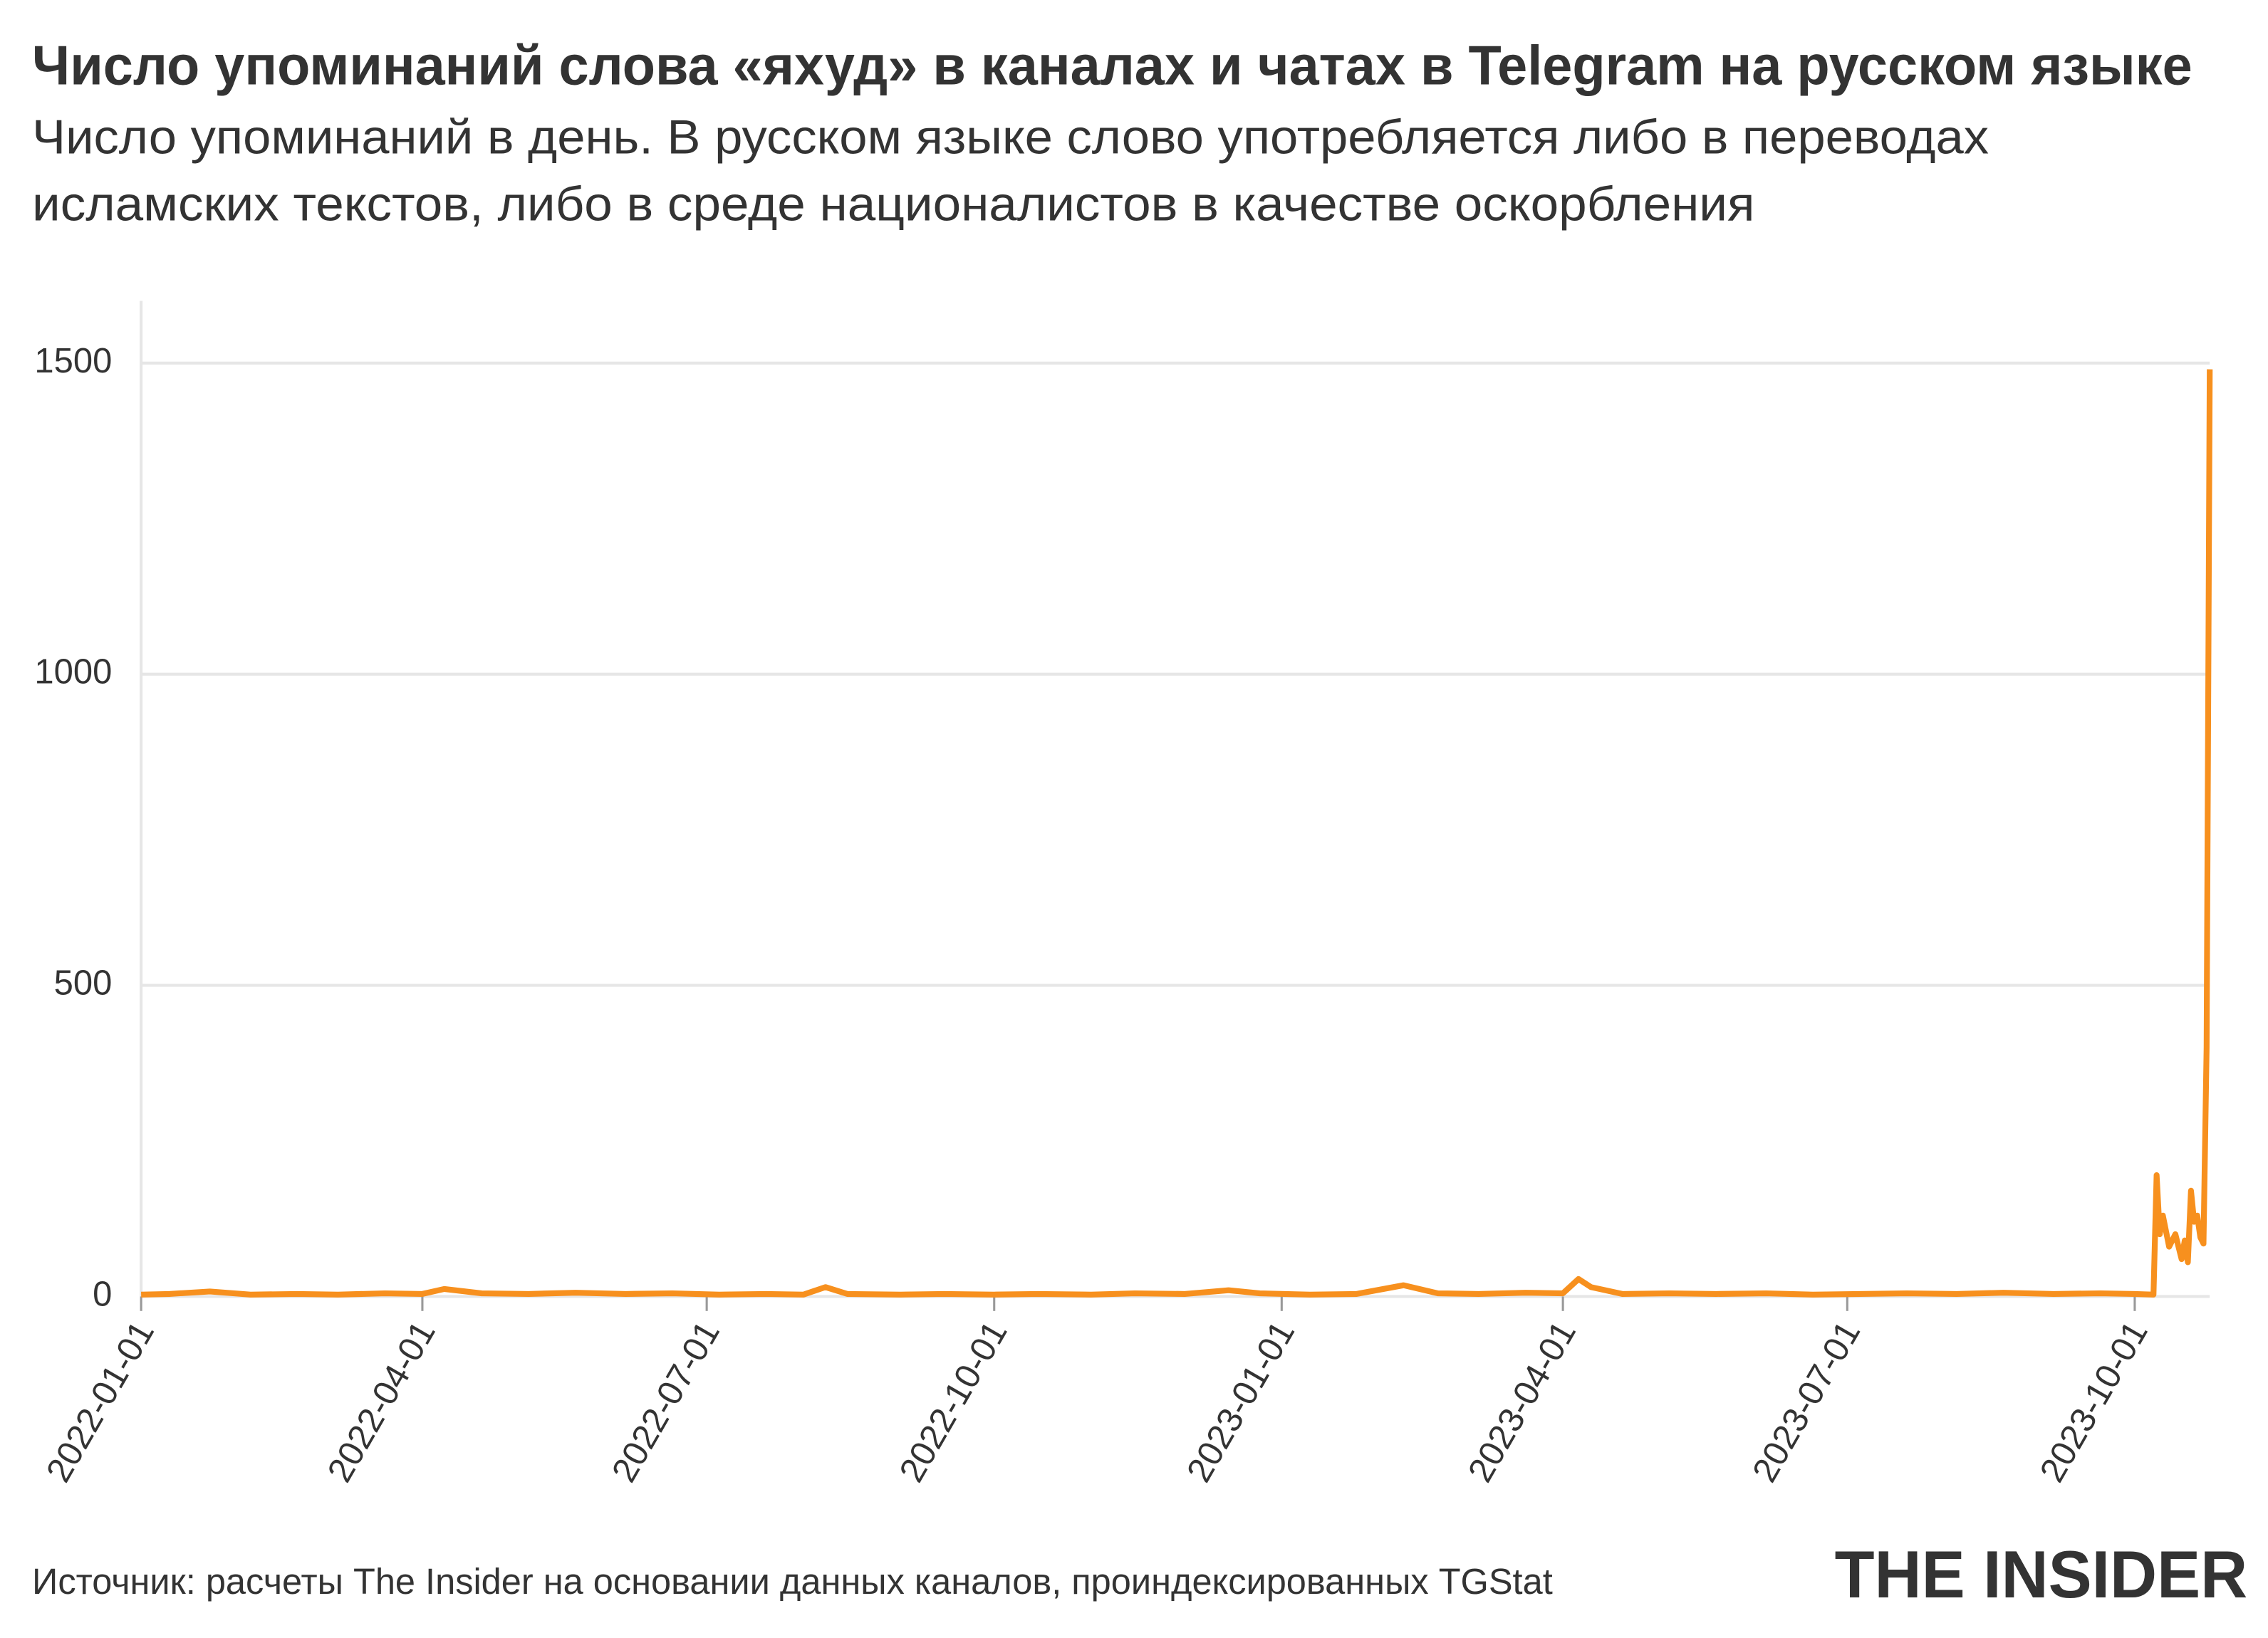 Image resolution: width=2268 pixels, height=1638 pixels. I want to click on y-tick-label: 1000, so click(73, 672).